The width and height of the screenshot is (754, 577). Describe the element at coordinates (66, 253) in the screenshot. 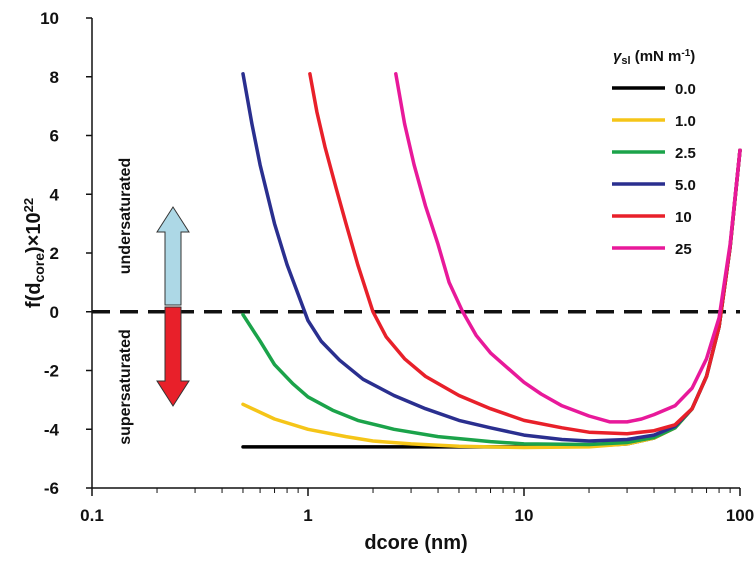

I see `y-axis-ticks: -6 -4 -2 0 2 4 6 8 10` at that location.